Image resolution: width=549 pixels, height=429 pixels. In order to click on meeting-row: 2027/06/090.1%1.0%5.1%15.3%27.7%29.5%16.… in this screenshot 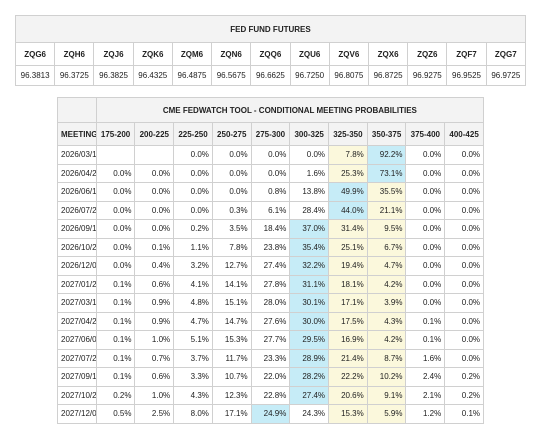, I will do `click(270, 340)`.